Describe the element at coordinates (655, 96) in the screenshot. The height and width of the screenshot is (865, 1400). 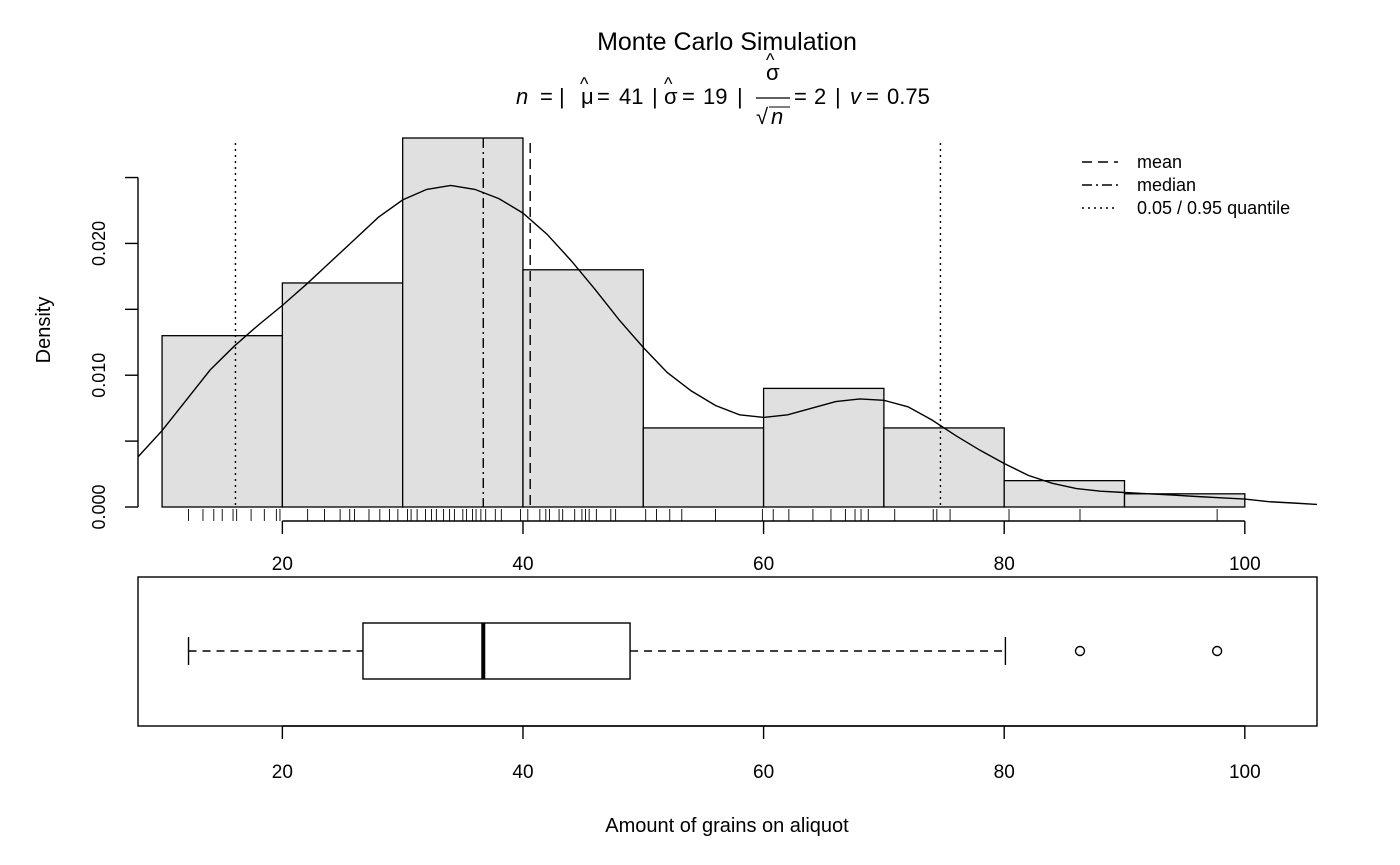
I see `subtitle-sep-1: |` at that location.